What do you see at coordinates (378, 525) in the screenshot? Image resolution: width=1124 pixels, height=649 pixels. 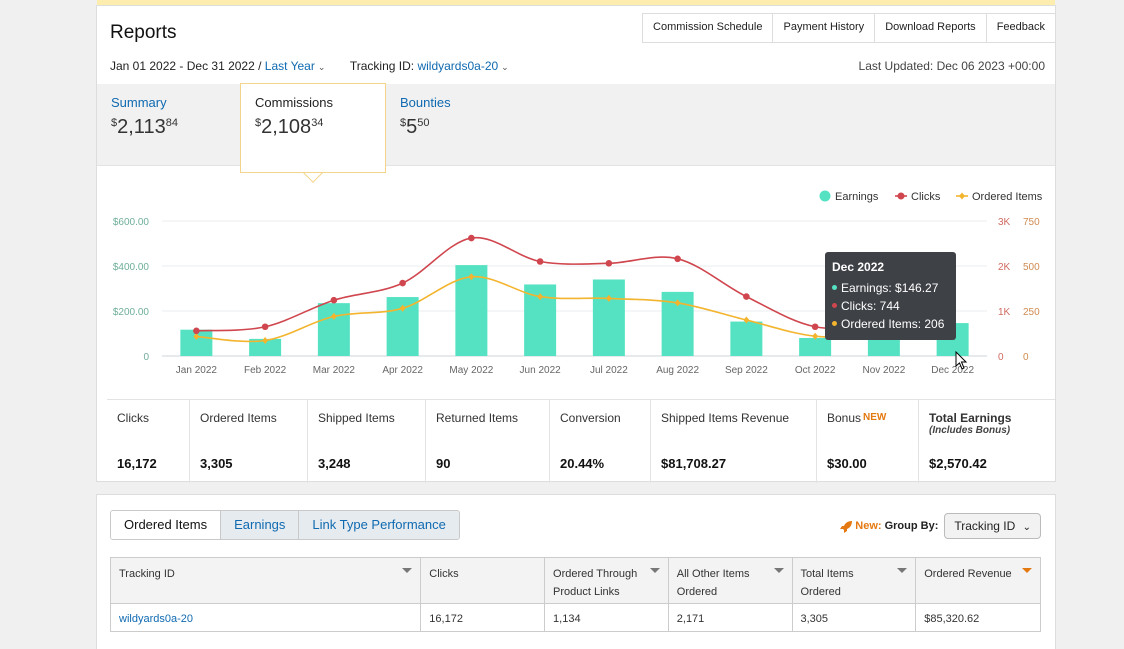 I see `tab-link-type-performance: Link Type Performance` at bounding box center [378, 525].